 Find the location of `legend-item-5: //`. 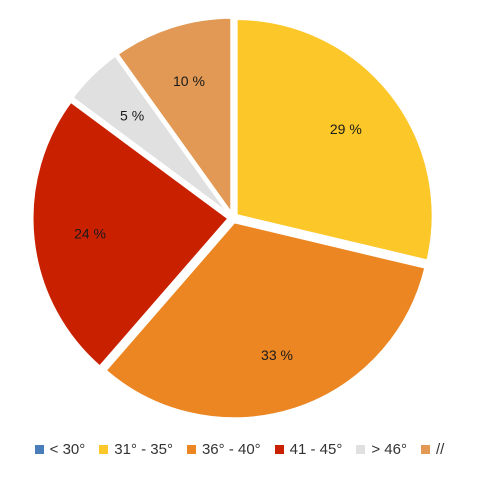

legend-item-5: // is located at coordinates (432, 449).